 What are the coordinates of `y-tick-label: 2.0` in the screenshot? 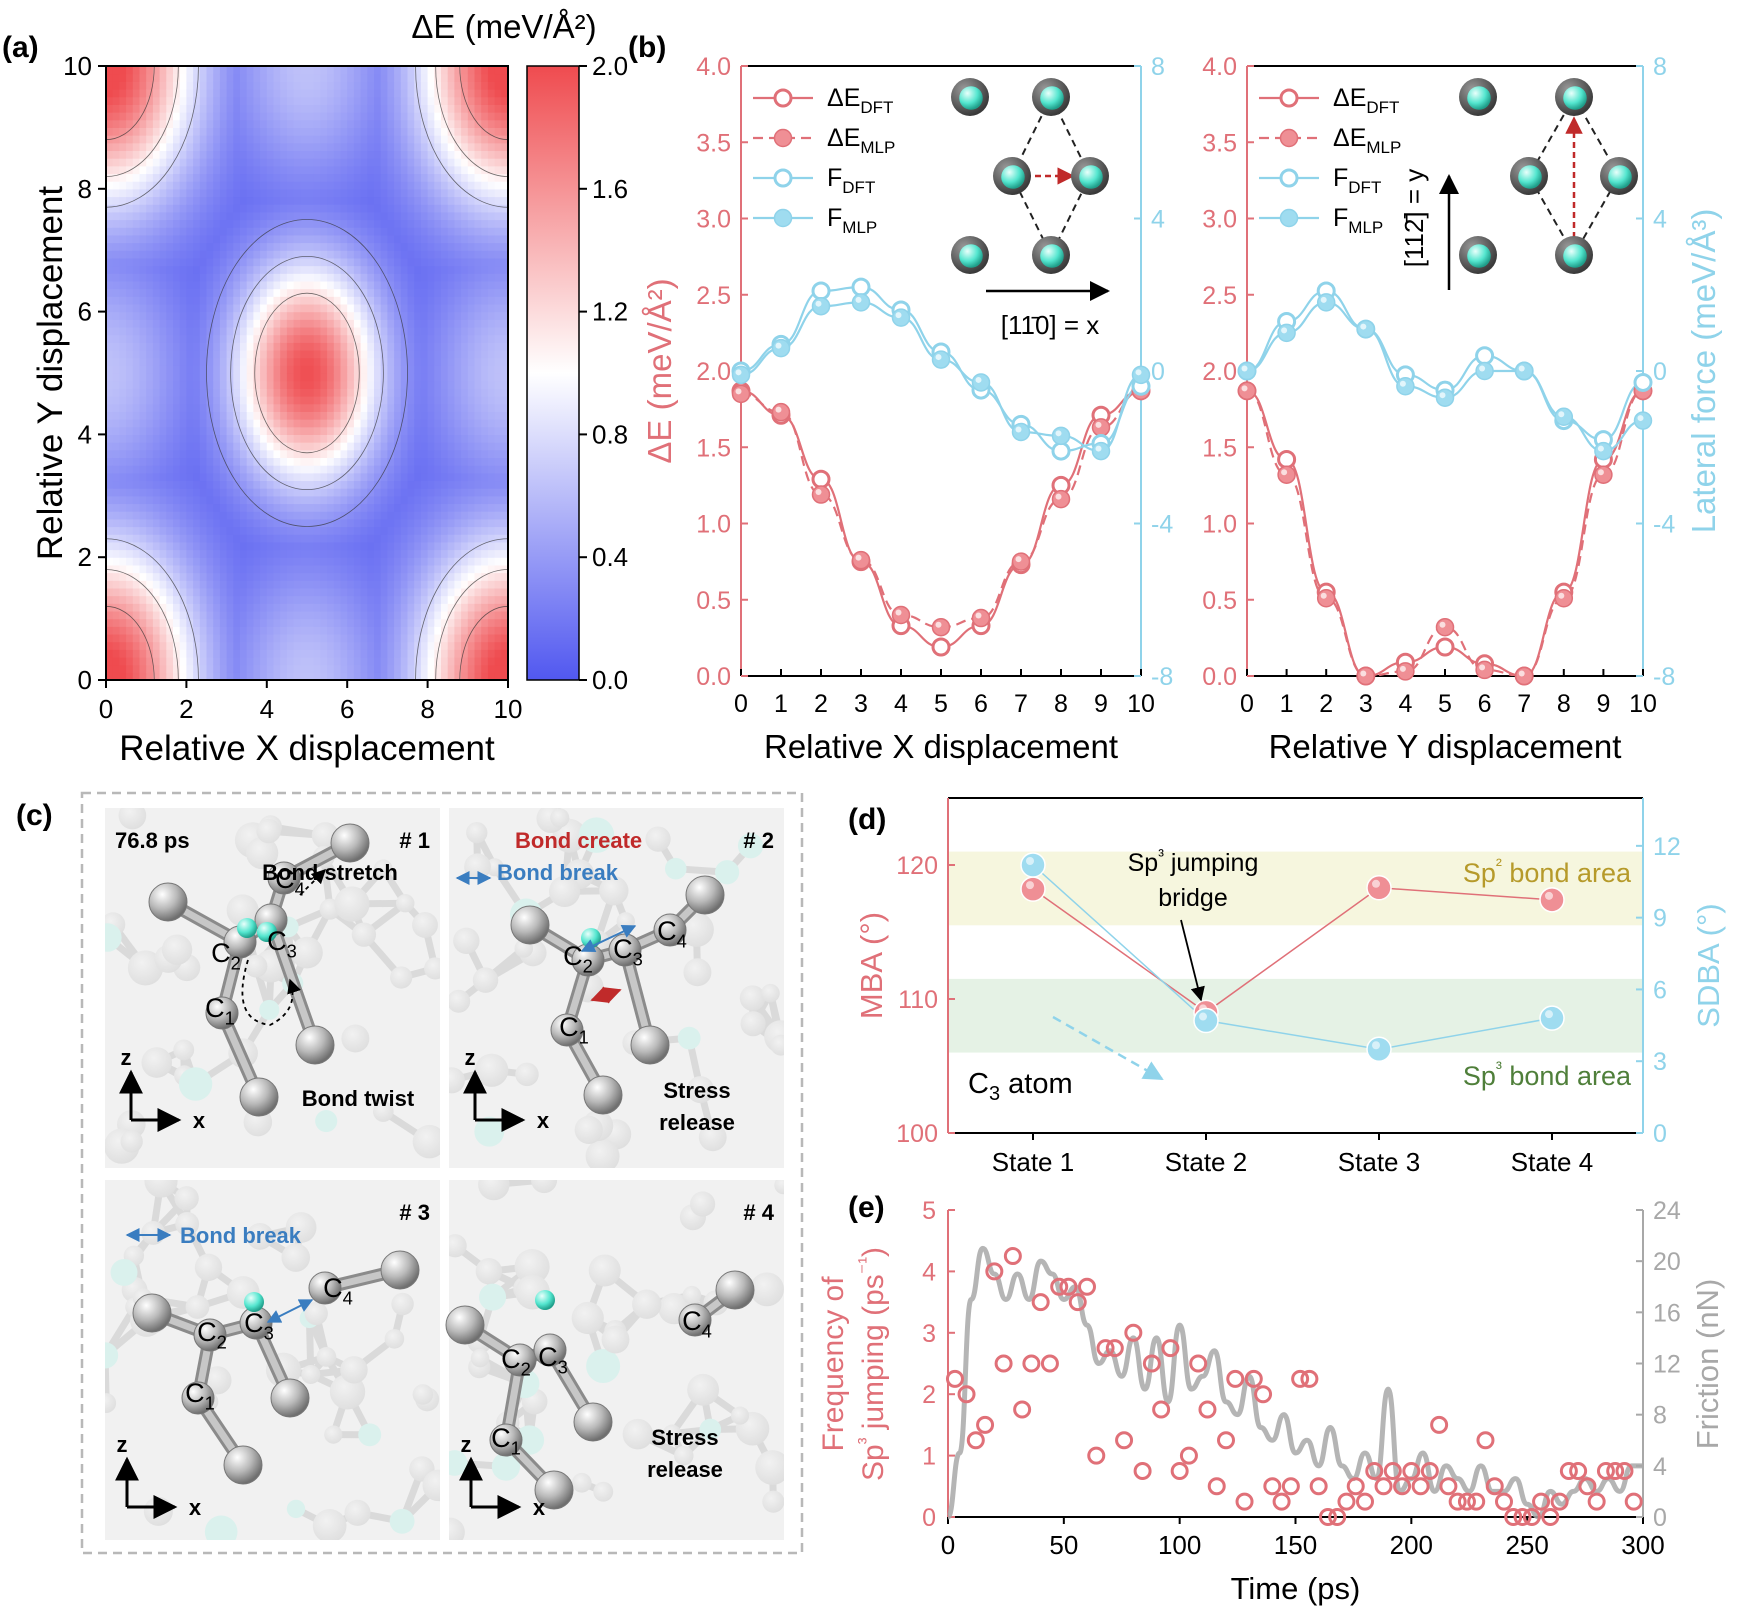 It's located at (713, 372).